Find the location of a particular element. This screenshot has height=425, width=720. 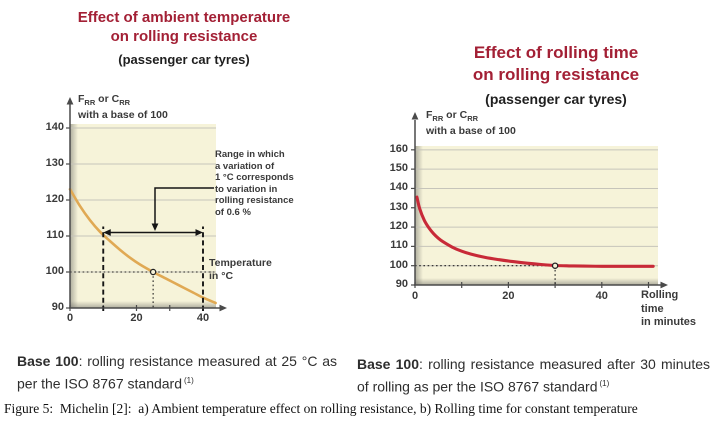

chart-a-xaxis-label: Temperature in °C is located at coordinates (240, 269).